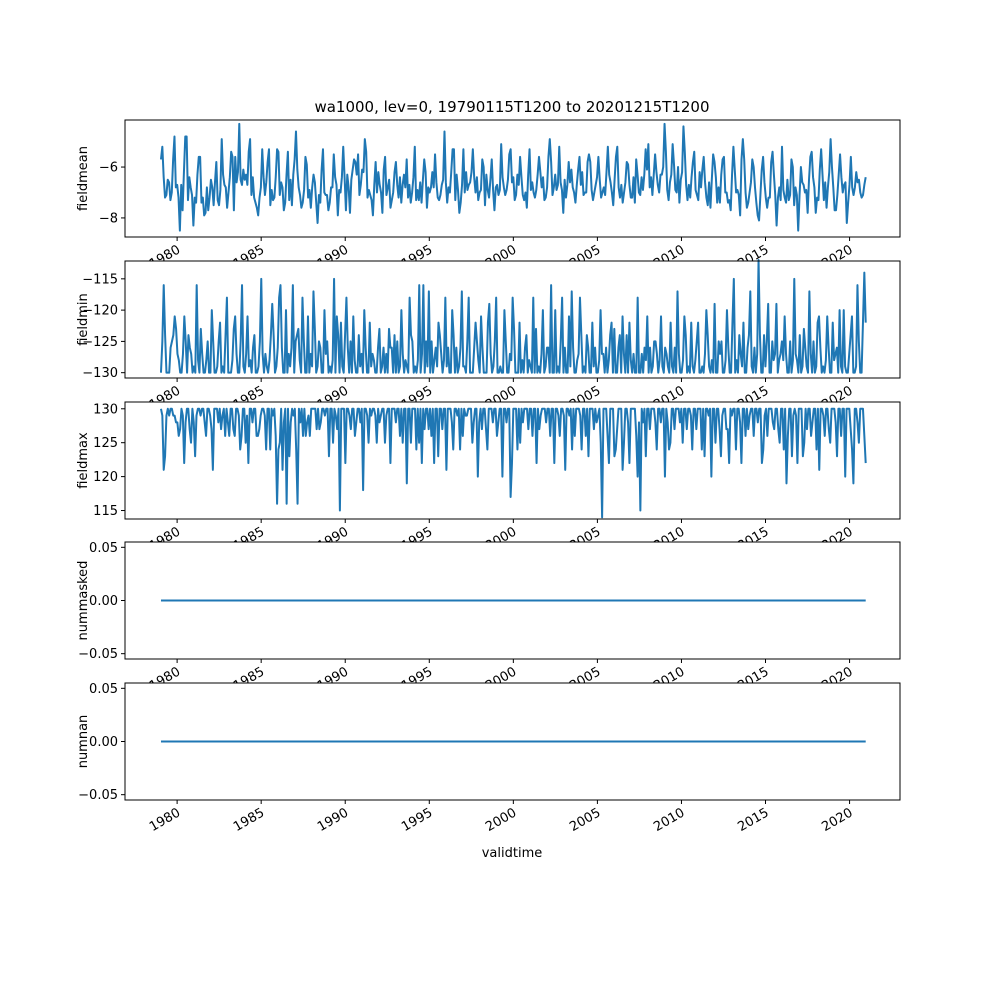  I want to click on y-tick-label: −120, so click(100, 311).